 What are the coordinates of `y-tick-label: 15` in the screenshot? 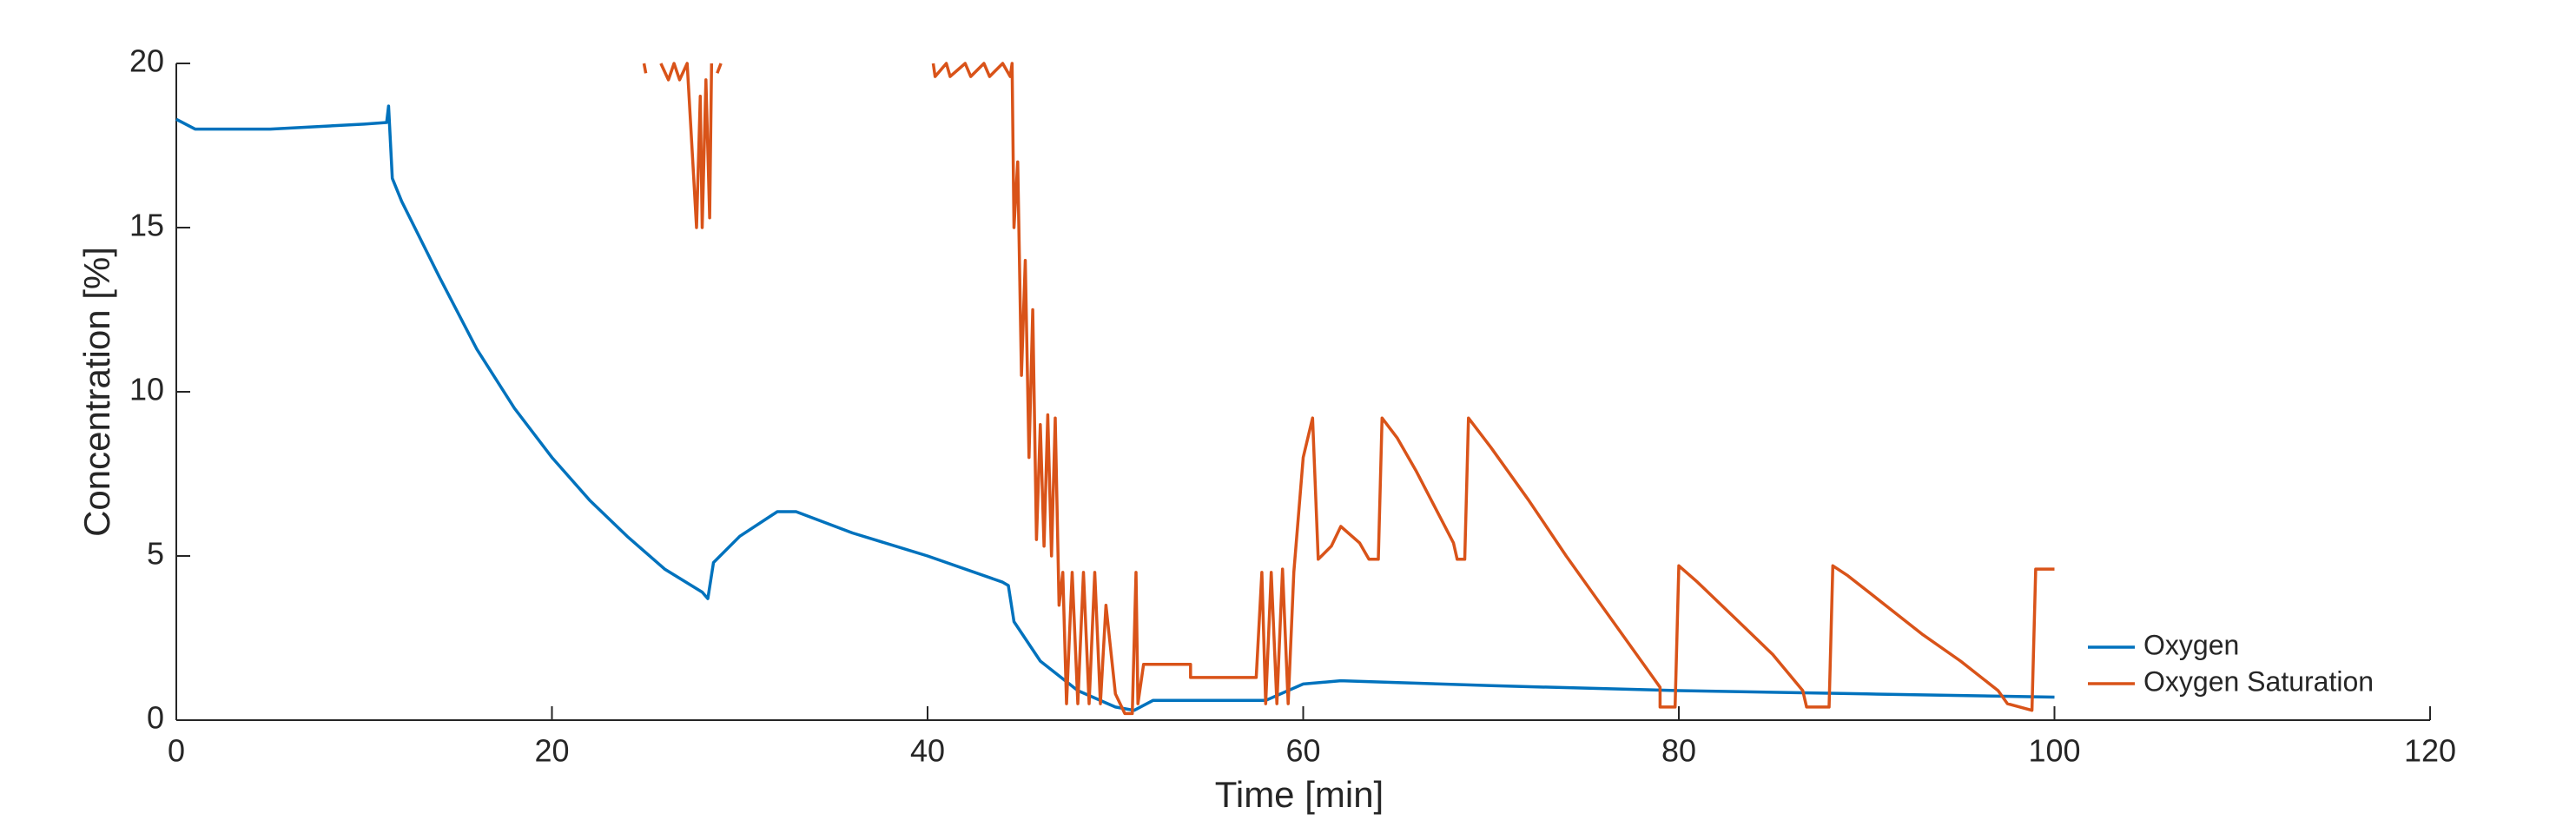 It's located at (146, 226).